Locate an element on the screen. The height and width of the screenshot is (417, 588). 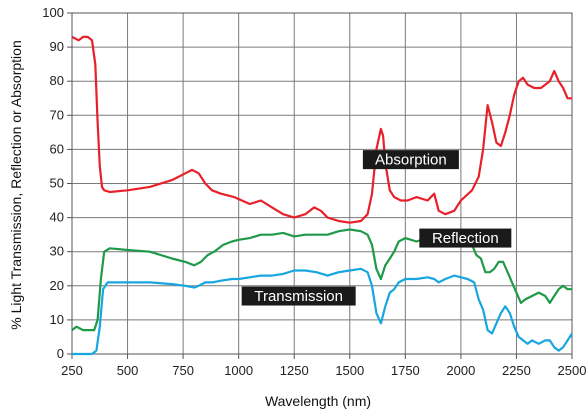
y-tick-label: 60 is located at coordinates (57, 148).